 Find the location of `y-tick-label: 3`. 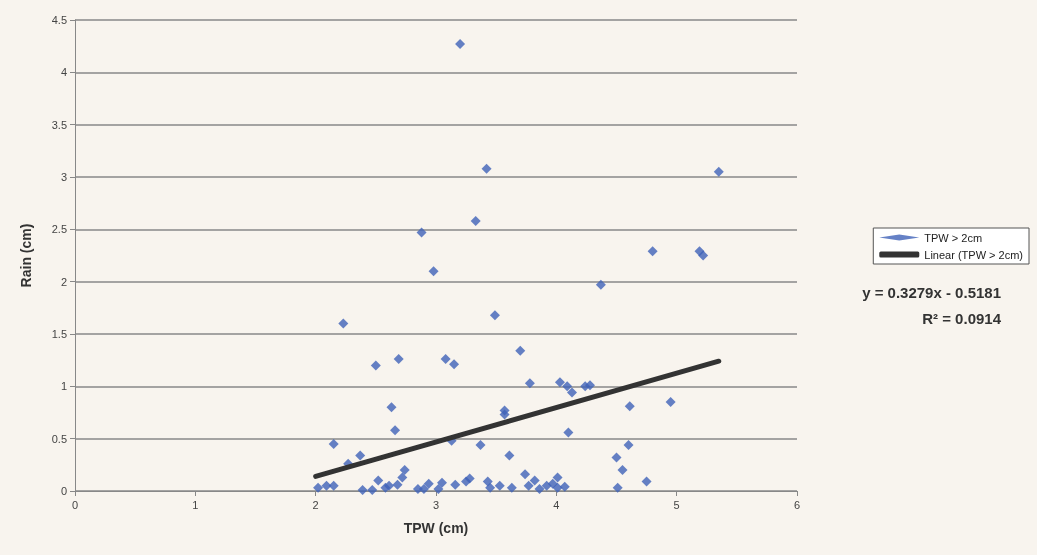

y-tick-label: 3 is located at coordinates (63, 177).